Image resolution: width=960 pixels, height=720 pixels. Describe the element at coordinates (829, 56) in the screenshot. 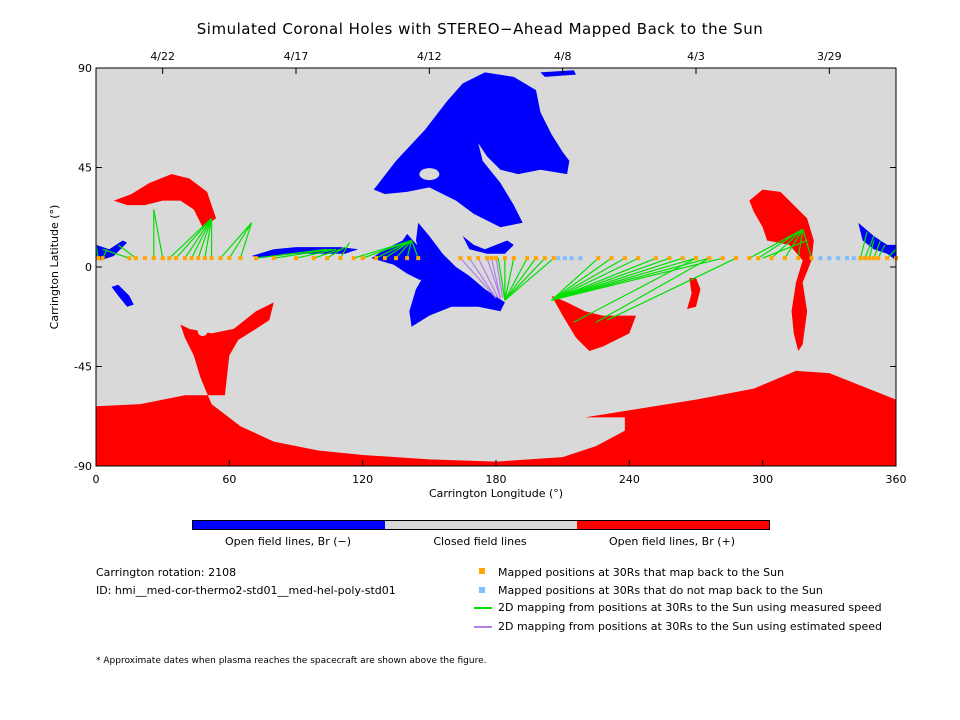

I see `top-date-label: 3/29` at that location.